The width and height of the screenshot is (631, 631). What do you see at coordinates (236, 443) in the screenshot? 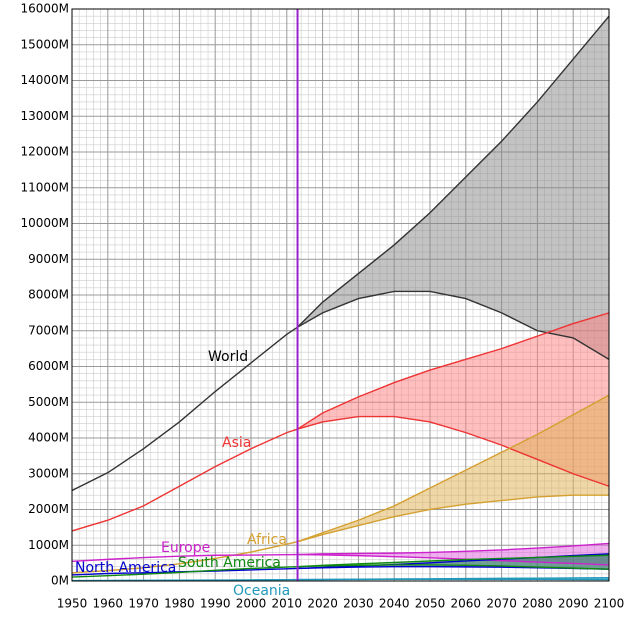
I see `series-label: Asia` at bounding box center [236, 443].